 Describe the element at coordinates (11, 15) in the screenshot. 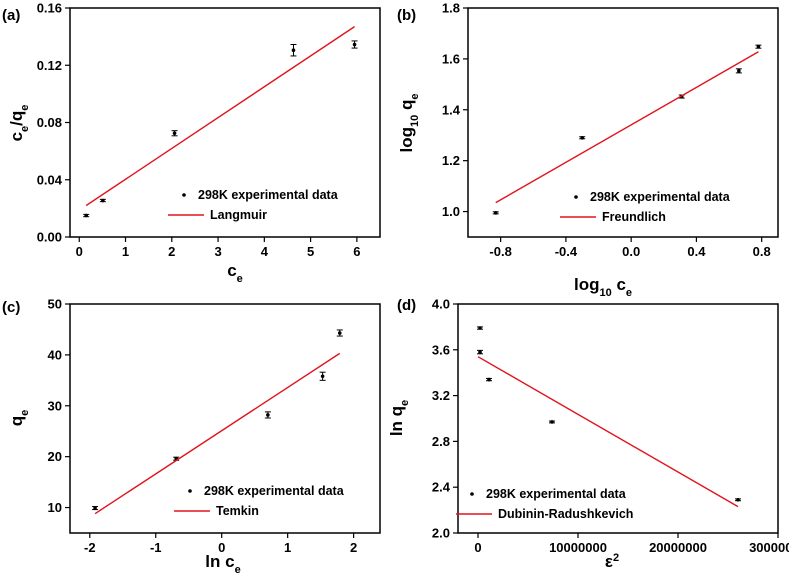

I see `panel-label: (a)` at that location.